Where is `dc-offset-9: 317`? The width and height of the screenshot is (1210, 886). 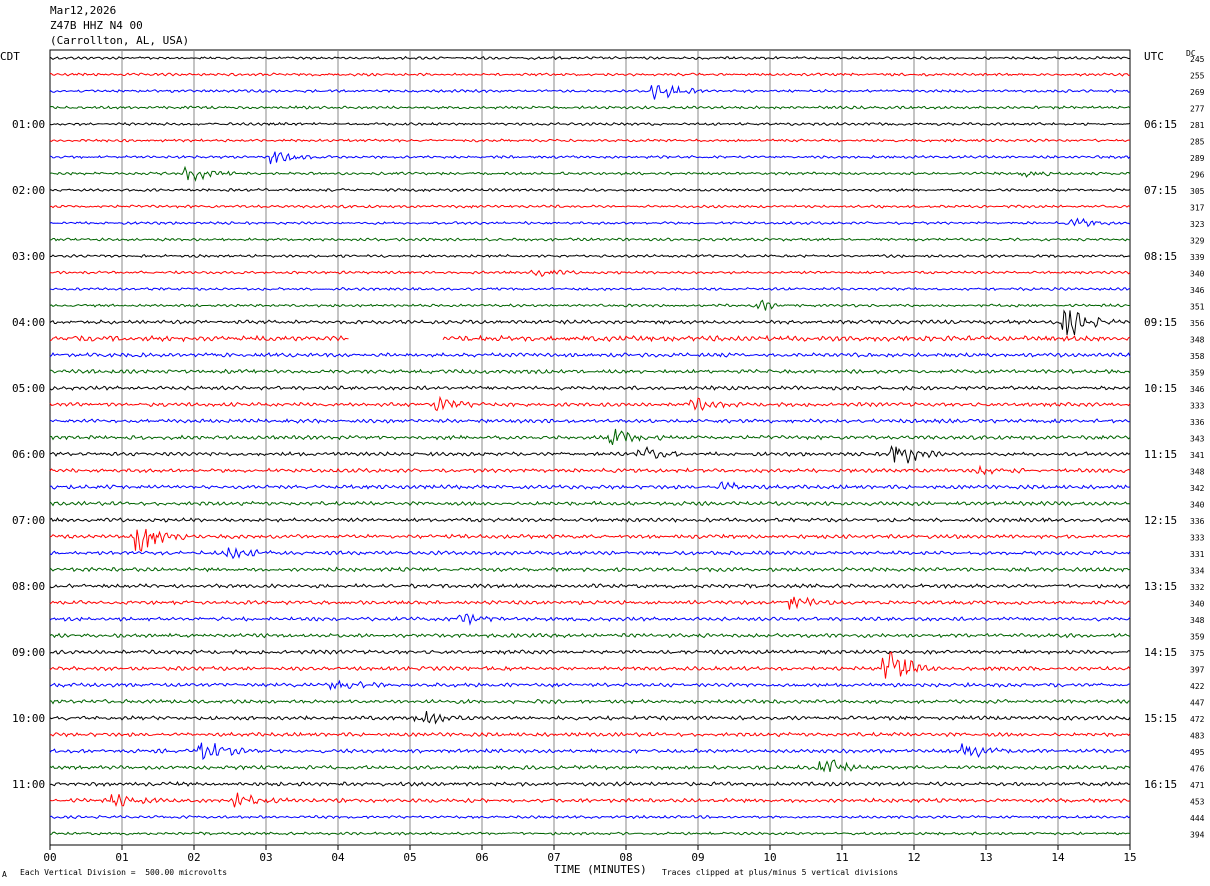
dc-offset-9: 317 is located at coordinates (1197, 208).